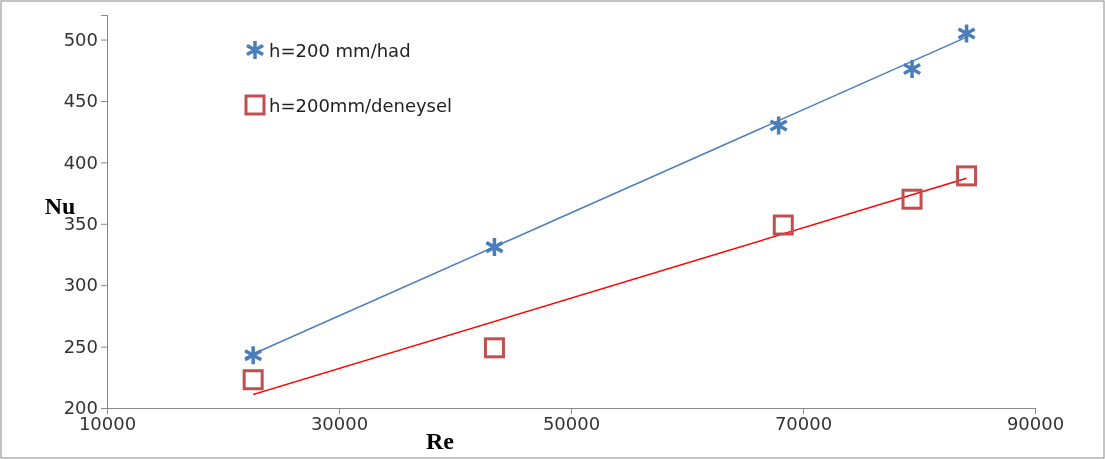  I want to click on x-tick-label: 50000, so click(571, 423).